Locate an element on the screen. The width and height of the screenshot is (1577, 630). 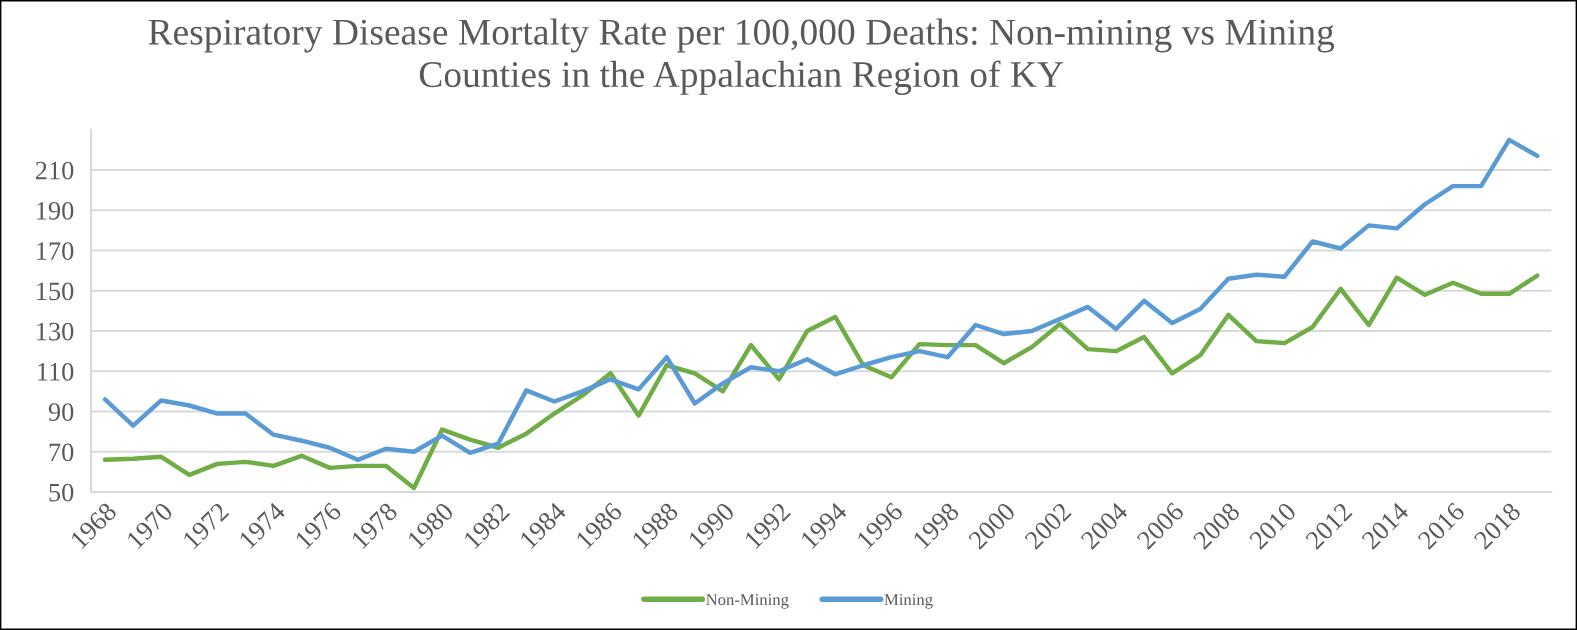
legend-label: Mining is located at coordinates (908, 601).